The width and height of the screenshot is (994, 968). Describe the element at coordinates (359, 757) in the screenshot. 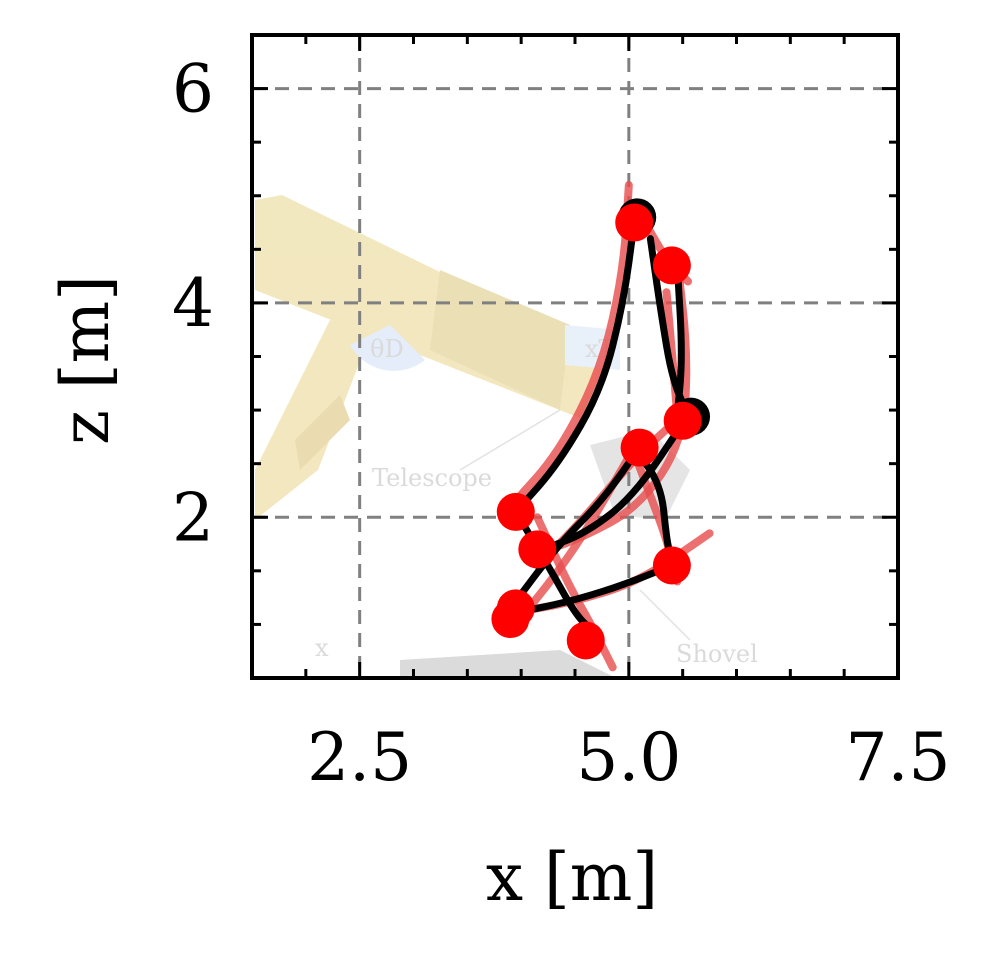

I see `x-tick-label-0: 2.5` at that location.